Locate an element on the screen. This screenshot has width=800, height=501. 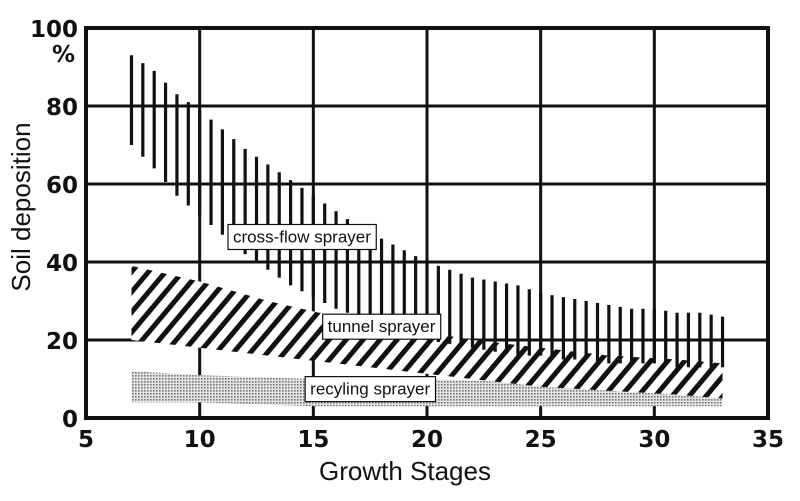
y-unit-label: % is located at coordinates (63, 55).